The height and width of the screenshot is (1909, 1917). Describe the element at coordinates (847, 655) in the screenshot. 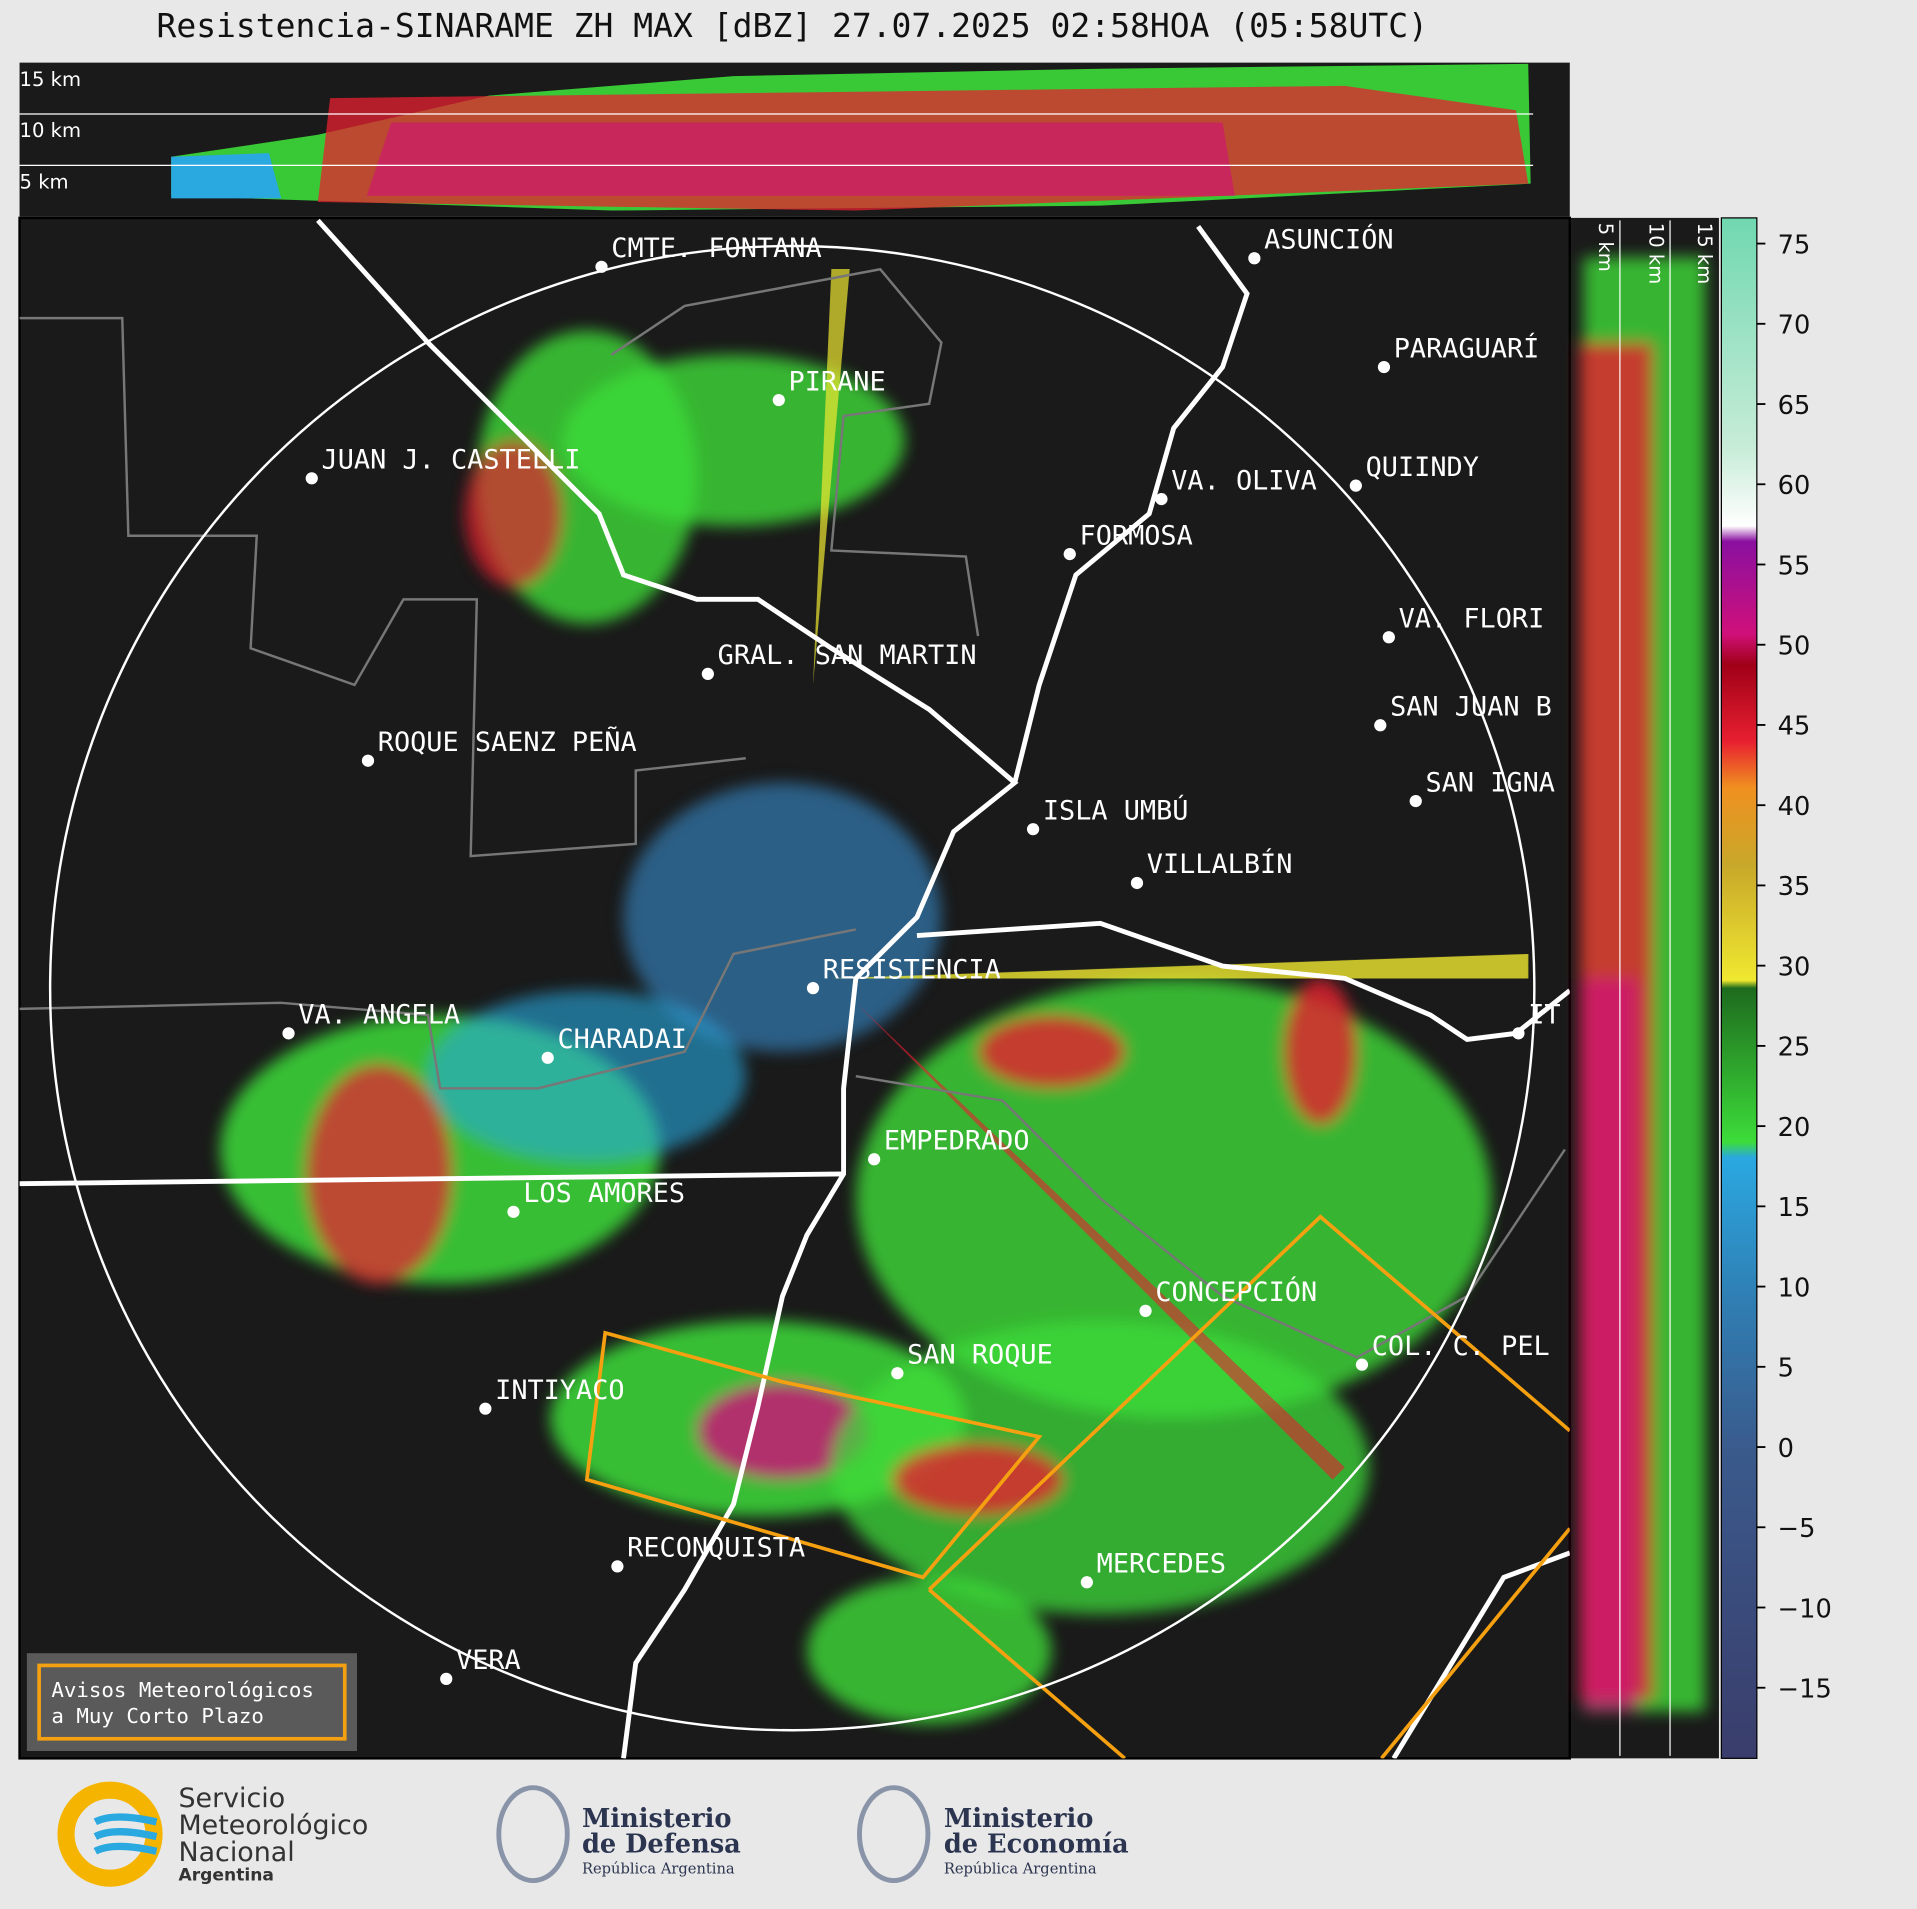

I see `city-label: GRAL. SAN MARTIN` at that location.